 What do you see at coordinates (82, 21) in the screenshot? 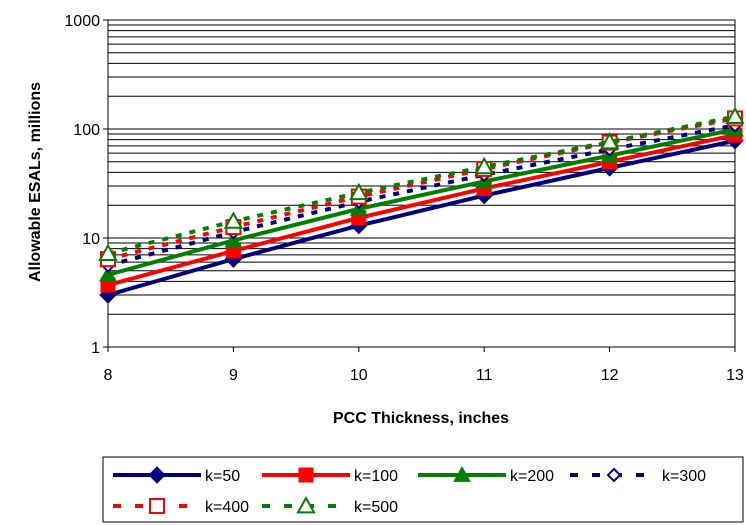
I see `y-tick-label: 1000` at bounding box center [82, 21].